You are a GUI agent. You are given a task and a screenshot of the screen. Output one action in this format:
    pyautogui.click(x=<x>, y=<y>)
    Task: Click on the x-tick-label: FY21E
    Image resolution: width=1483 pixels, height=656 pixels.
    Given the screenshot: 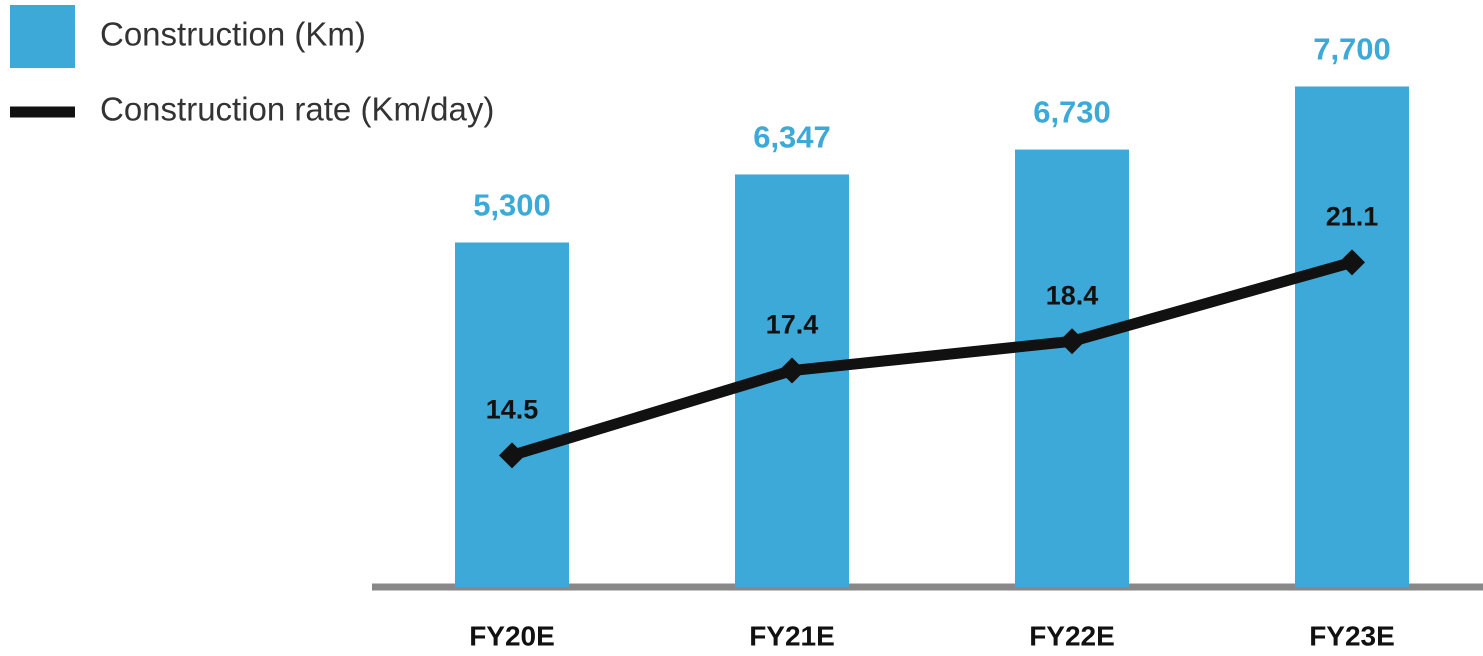 What is the action you would take?
    pyautogui.click(x=792, y=635)
    